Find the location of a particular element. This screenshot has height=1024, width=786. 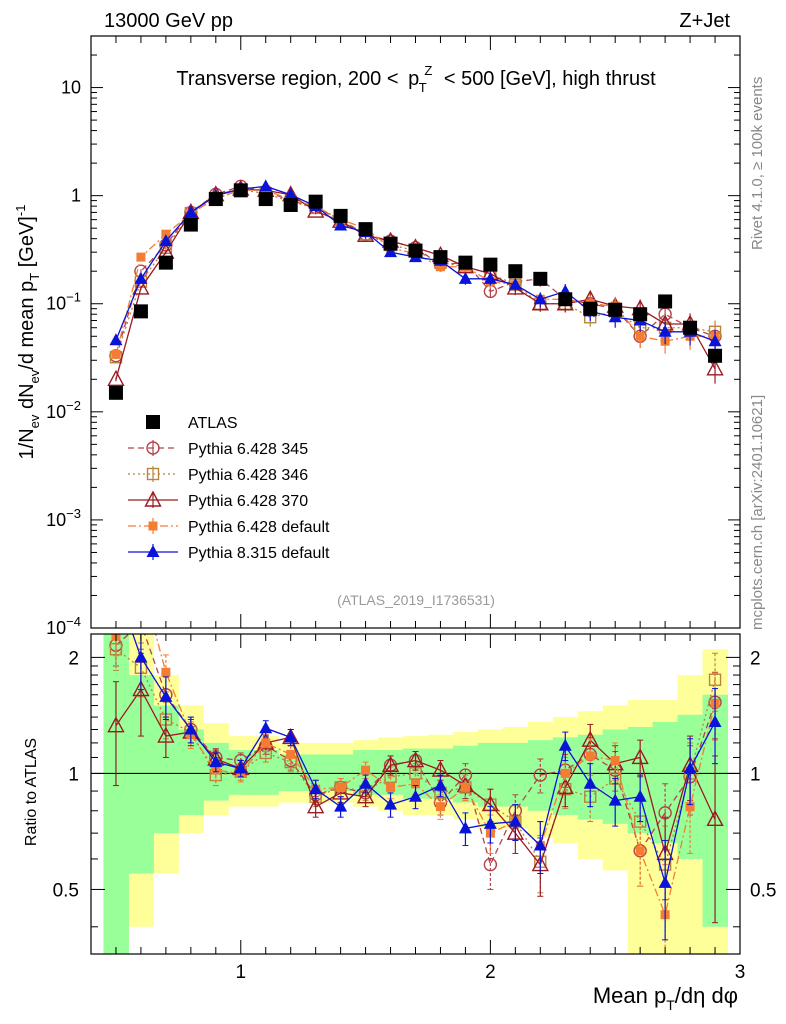

main-ytick-label: 10⁻³ is located at coordinates (63, 518).